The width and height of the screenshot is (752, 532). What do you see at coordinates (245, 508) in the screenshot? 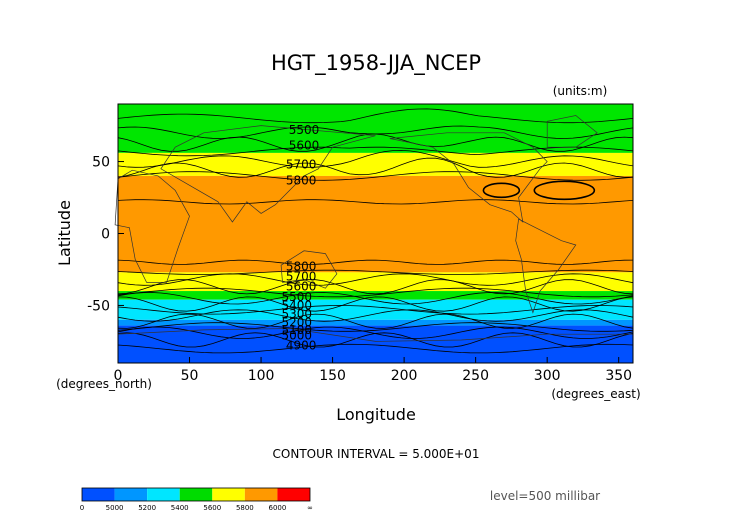
I see `colorbar-label: 5800` at bounding box center [245, 508].